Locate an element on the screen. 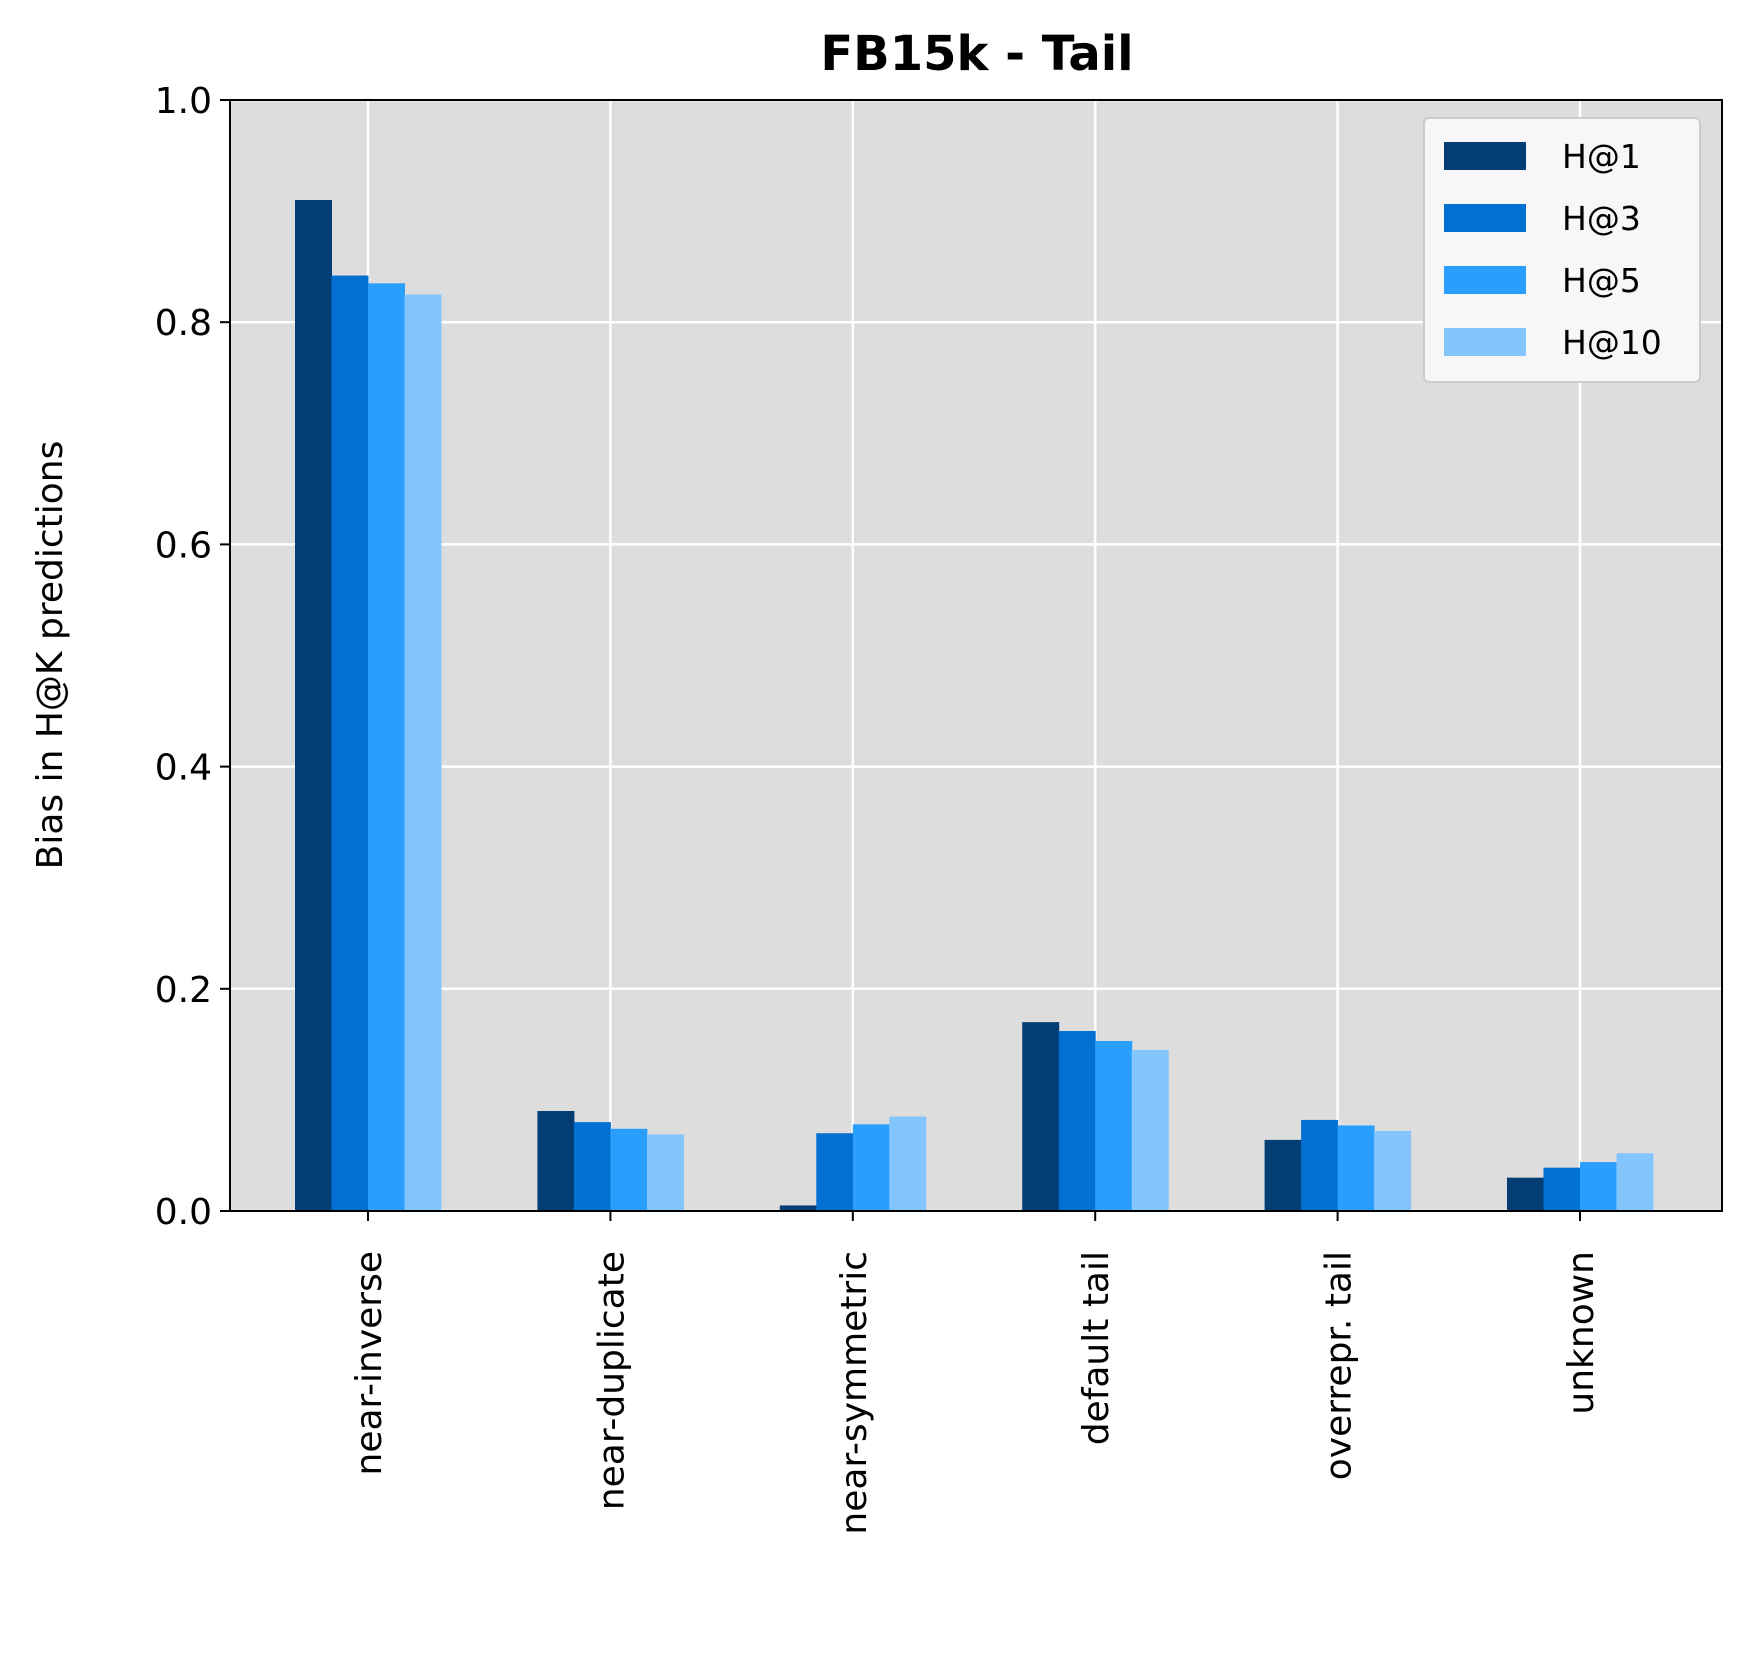 This screenshot has height=1662, width=1746. y-tick-label: 0.0 is located at coordinates (183, 1212).